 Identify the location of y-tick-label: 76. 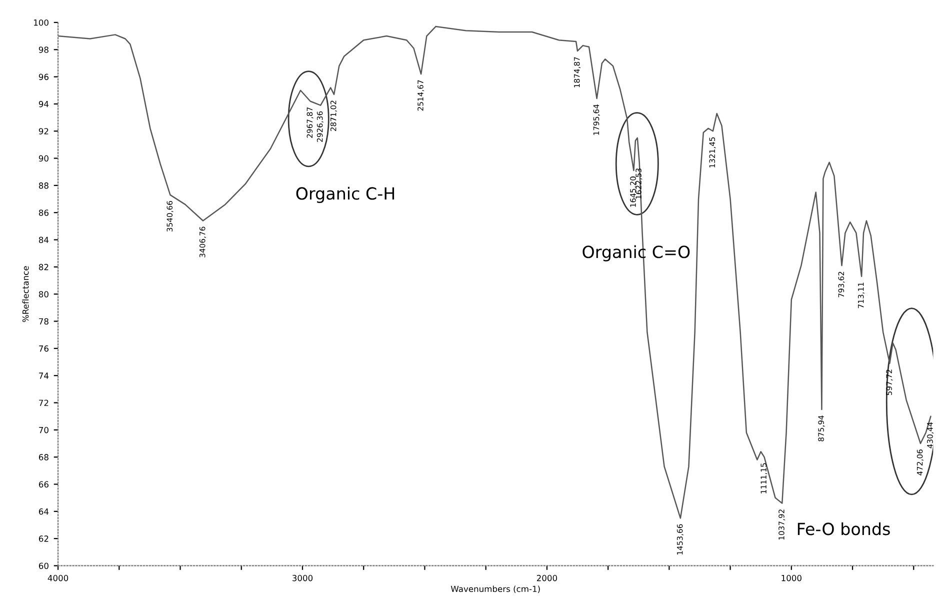
(43, 348).